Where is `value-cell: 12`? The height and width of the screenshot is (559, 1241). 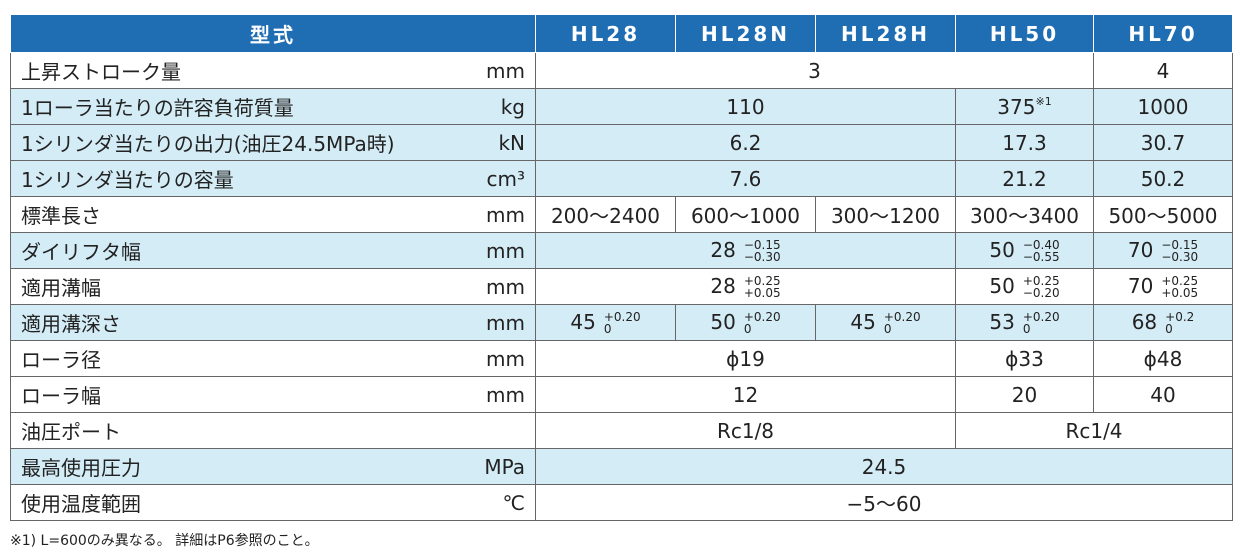 value-cell: 12 is located at coordinates (745, 394).